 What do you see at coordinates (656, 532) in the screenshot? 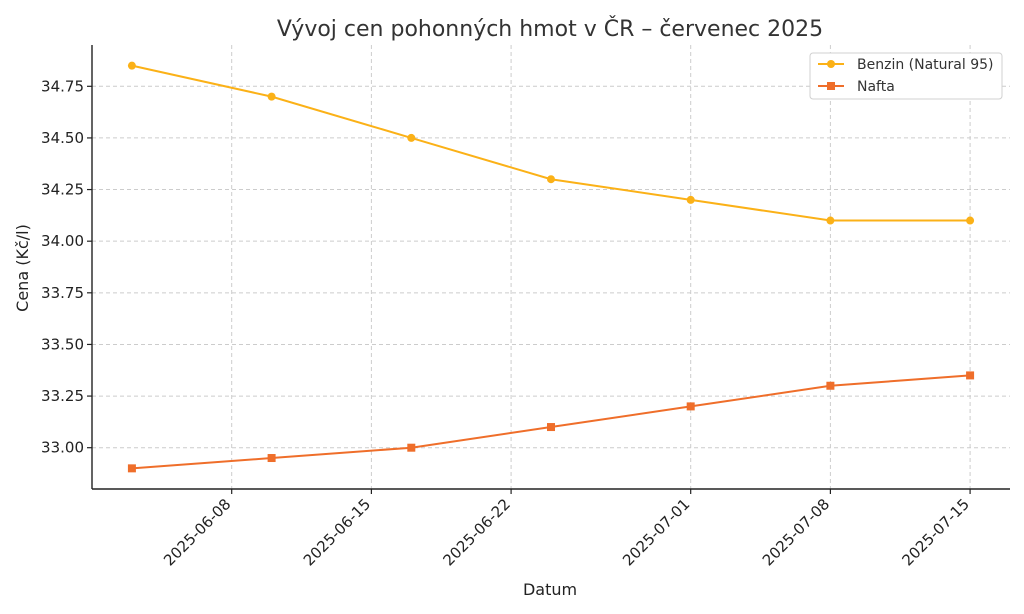
I see `x-tick-label: 2025-07-01` at bounding box center [656, 532].